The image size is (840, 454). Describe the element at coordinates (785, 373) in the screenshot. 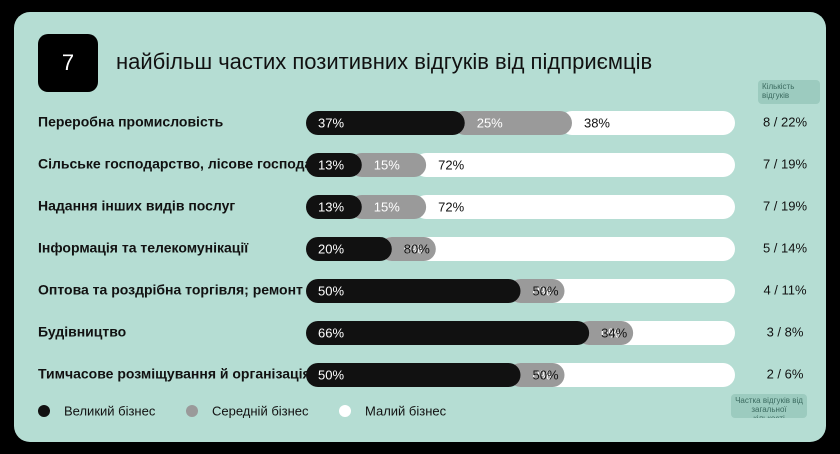

I see `total-label: 2 / 6%` at that location.